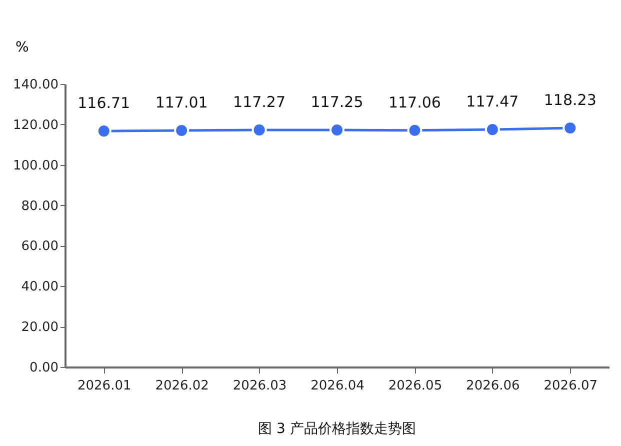 The width and height of the screenshot is (621, 446). What do you see at coordinates (39, 287) in the screenshot?
I see `y-tick-label: 40.00` at bounding box center [39, 287].